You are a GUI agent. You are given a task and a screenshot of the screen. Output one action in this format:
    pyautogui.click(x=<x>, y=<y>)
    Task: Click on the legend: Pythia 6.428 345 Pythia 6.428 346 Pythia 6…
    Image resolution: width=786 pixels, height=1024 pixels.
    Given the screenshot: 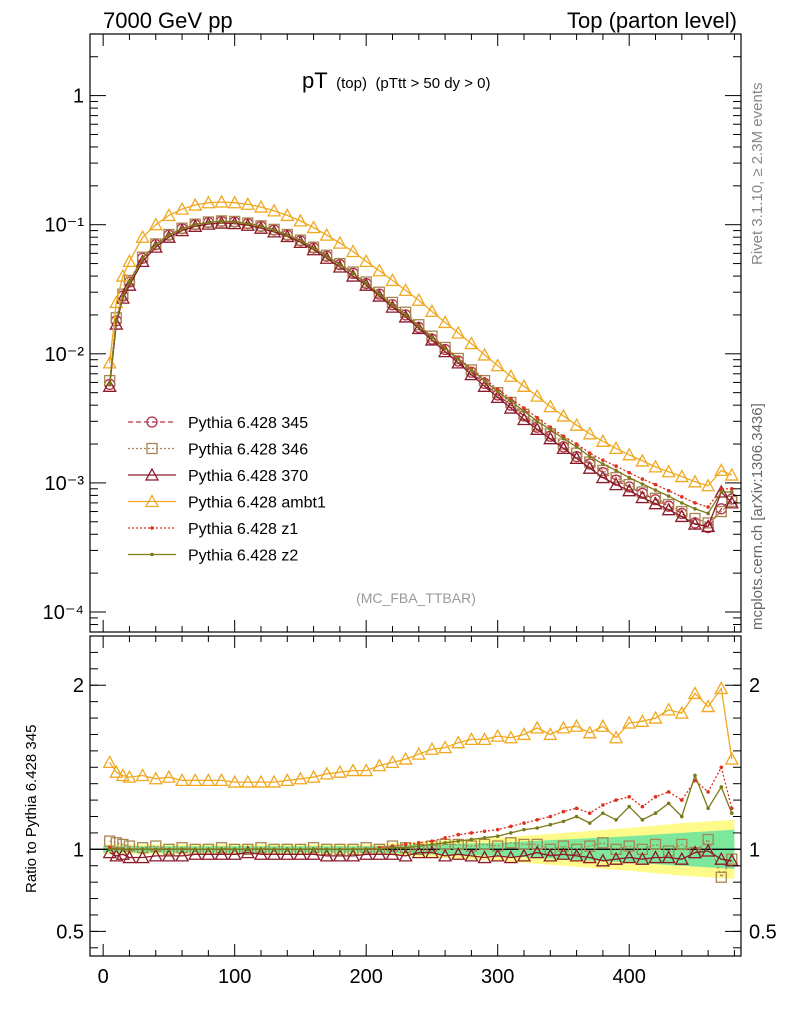 What is the action you would take?
    pyautogui.click(x=227, y=490)
    